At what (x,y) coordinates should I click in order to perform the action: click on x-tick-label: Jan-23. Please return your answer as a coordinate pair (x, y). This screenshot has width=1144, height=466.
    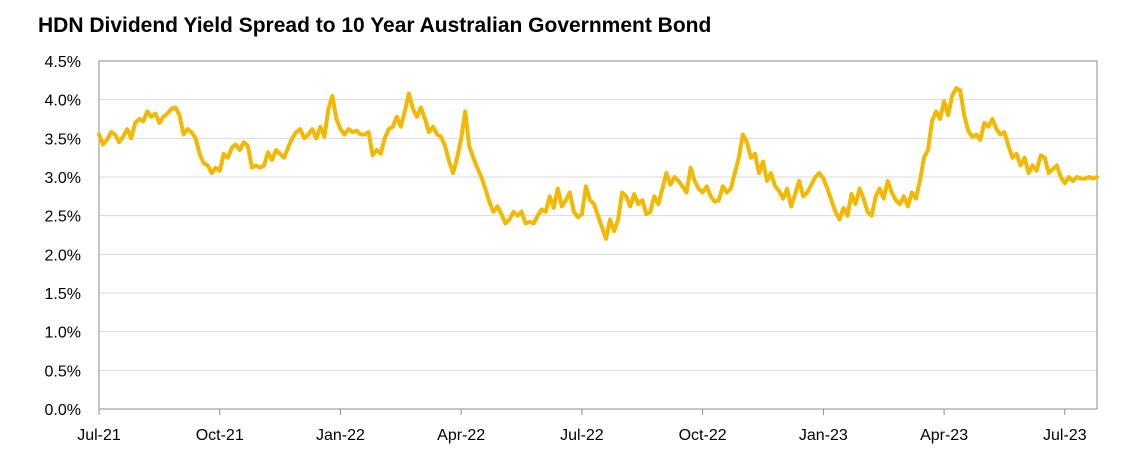
    Looking at the image, I should click on (823, 435).